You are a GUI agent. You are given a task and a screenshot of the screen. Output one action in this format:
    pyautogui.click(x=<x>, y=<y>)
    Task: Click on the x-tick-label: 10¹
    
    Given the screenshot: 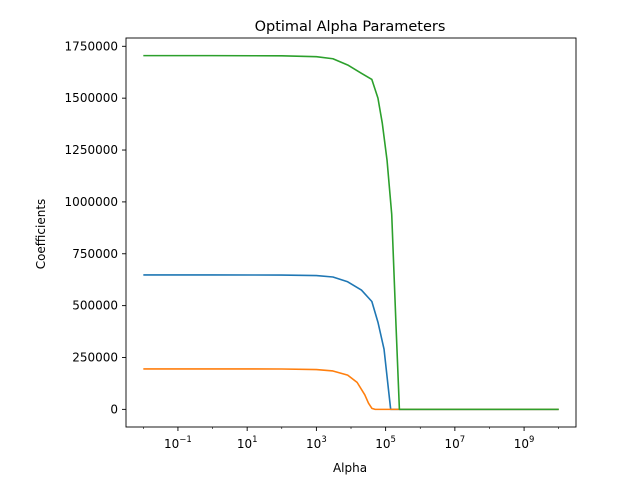 What is the action you would take?
    pyautogui.click(x=247, y=443)
    